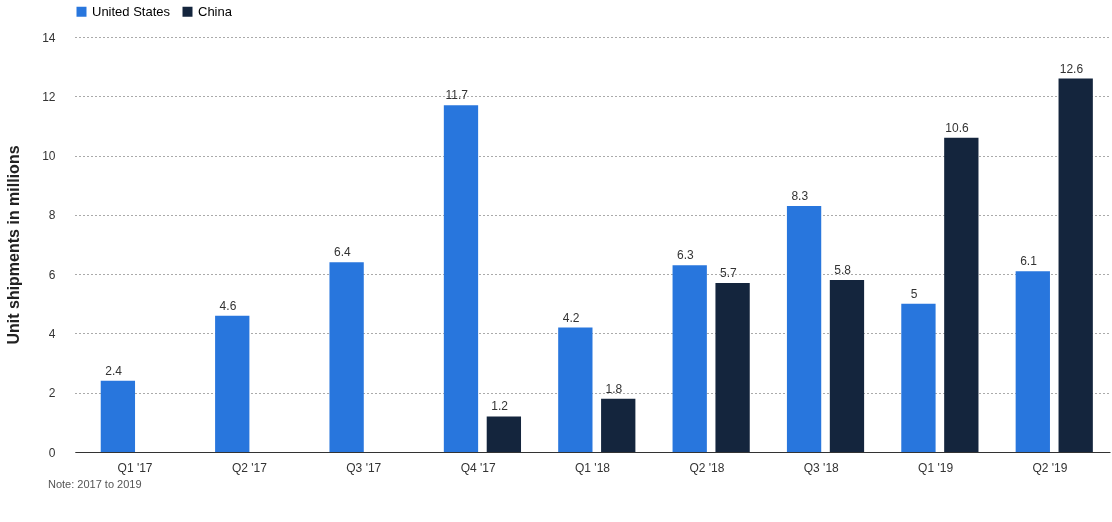  Describe the element at coordinates (914, 293) in the screenshot. I see `data-label: 5` at that location.